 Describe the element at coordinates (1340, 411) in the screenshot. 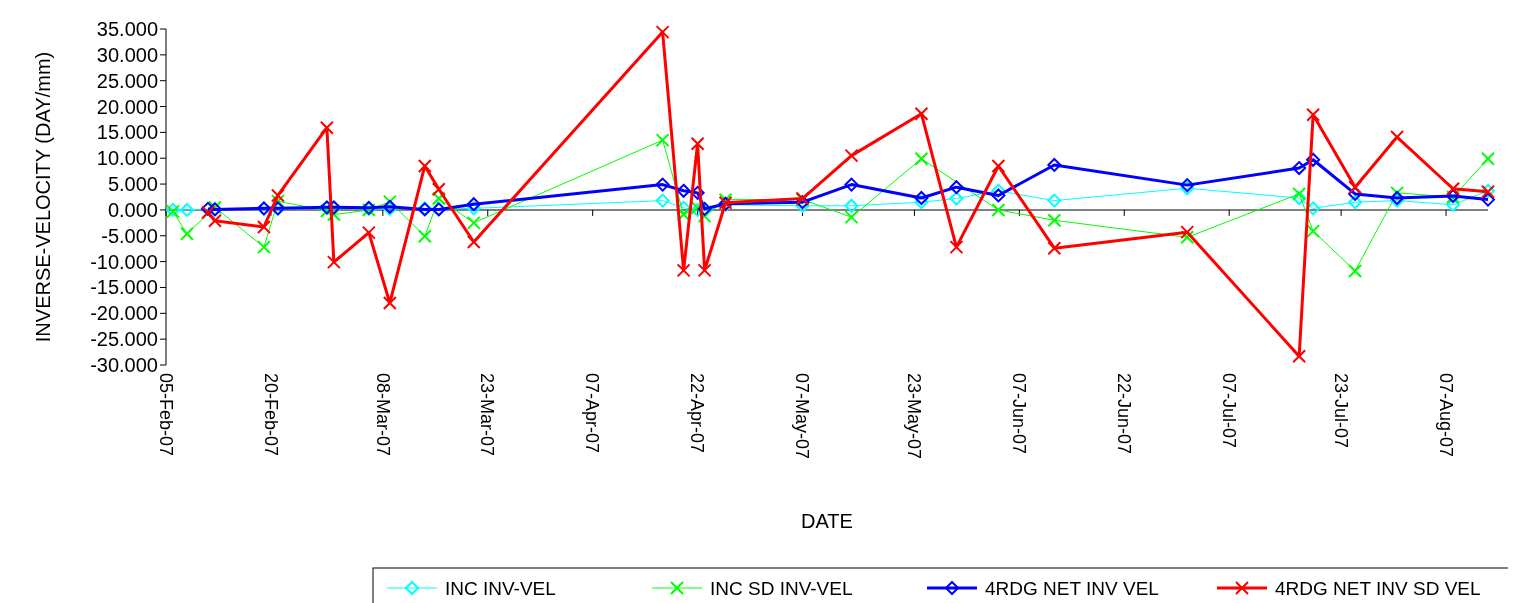

I see `x-tick-label: 23-Jul-07` at that location.